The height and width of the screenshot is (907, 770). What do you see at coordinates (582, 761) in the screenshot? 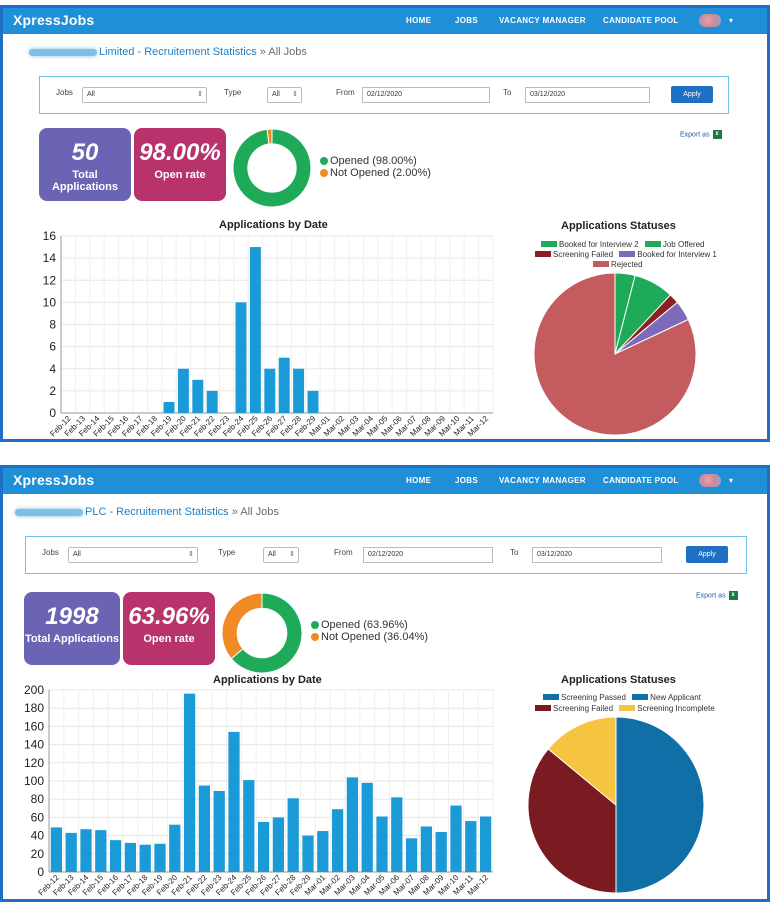
I see `pie-slice-screening-incomplete` at bounding box center [582, 761].